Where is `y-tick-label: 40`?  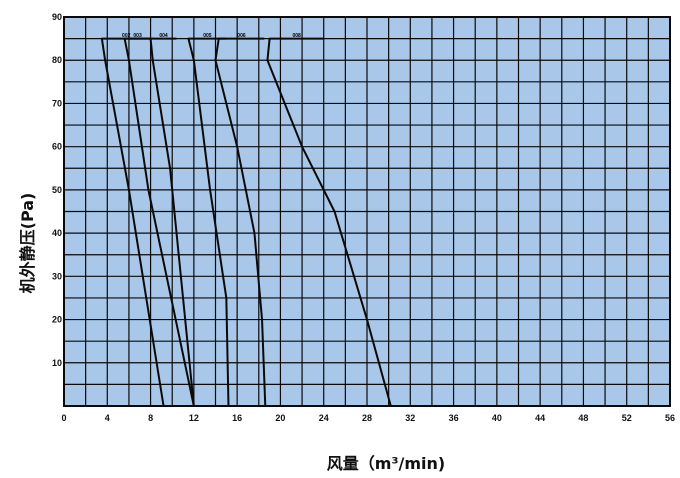
y-tick-label: 40 is located at coordinates (57, 233).